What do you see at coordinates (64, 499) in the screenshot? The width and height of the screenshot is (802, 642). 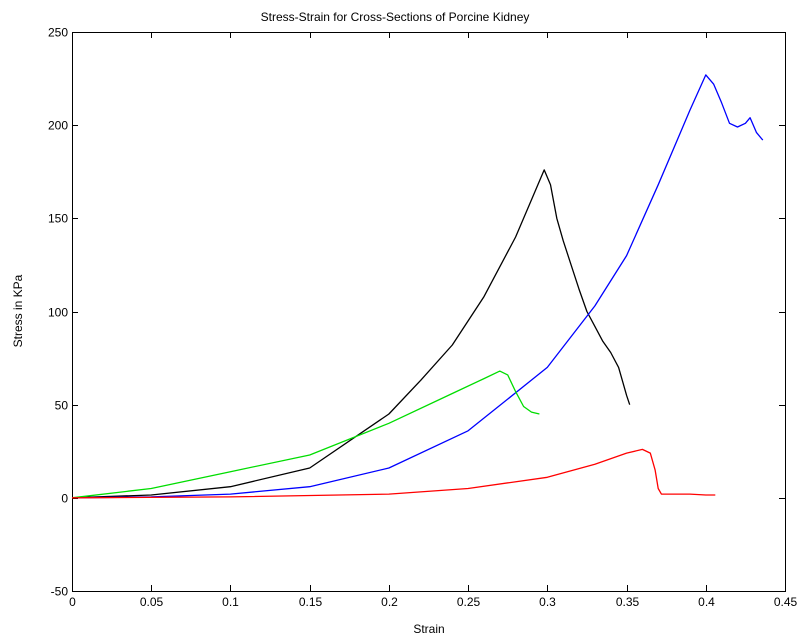 I see `y-tick-label: 0` at bounding box center [64, 499].